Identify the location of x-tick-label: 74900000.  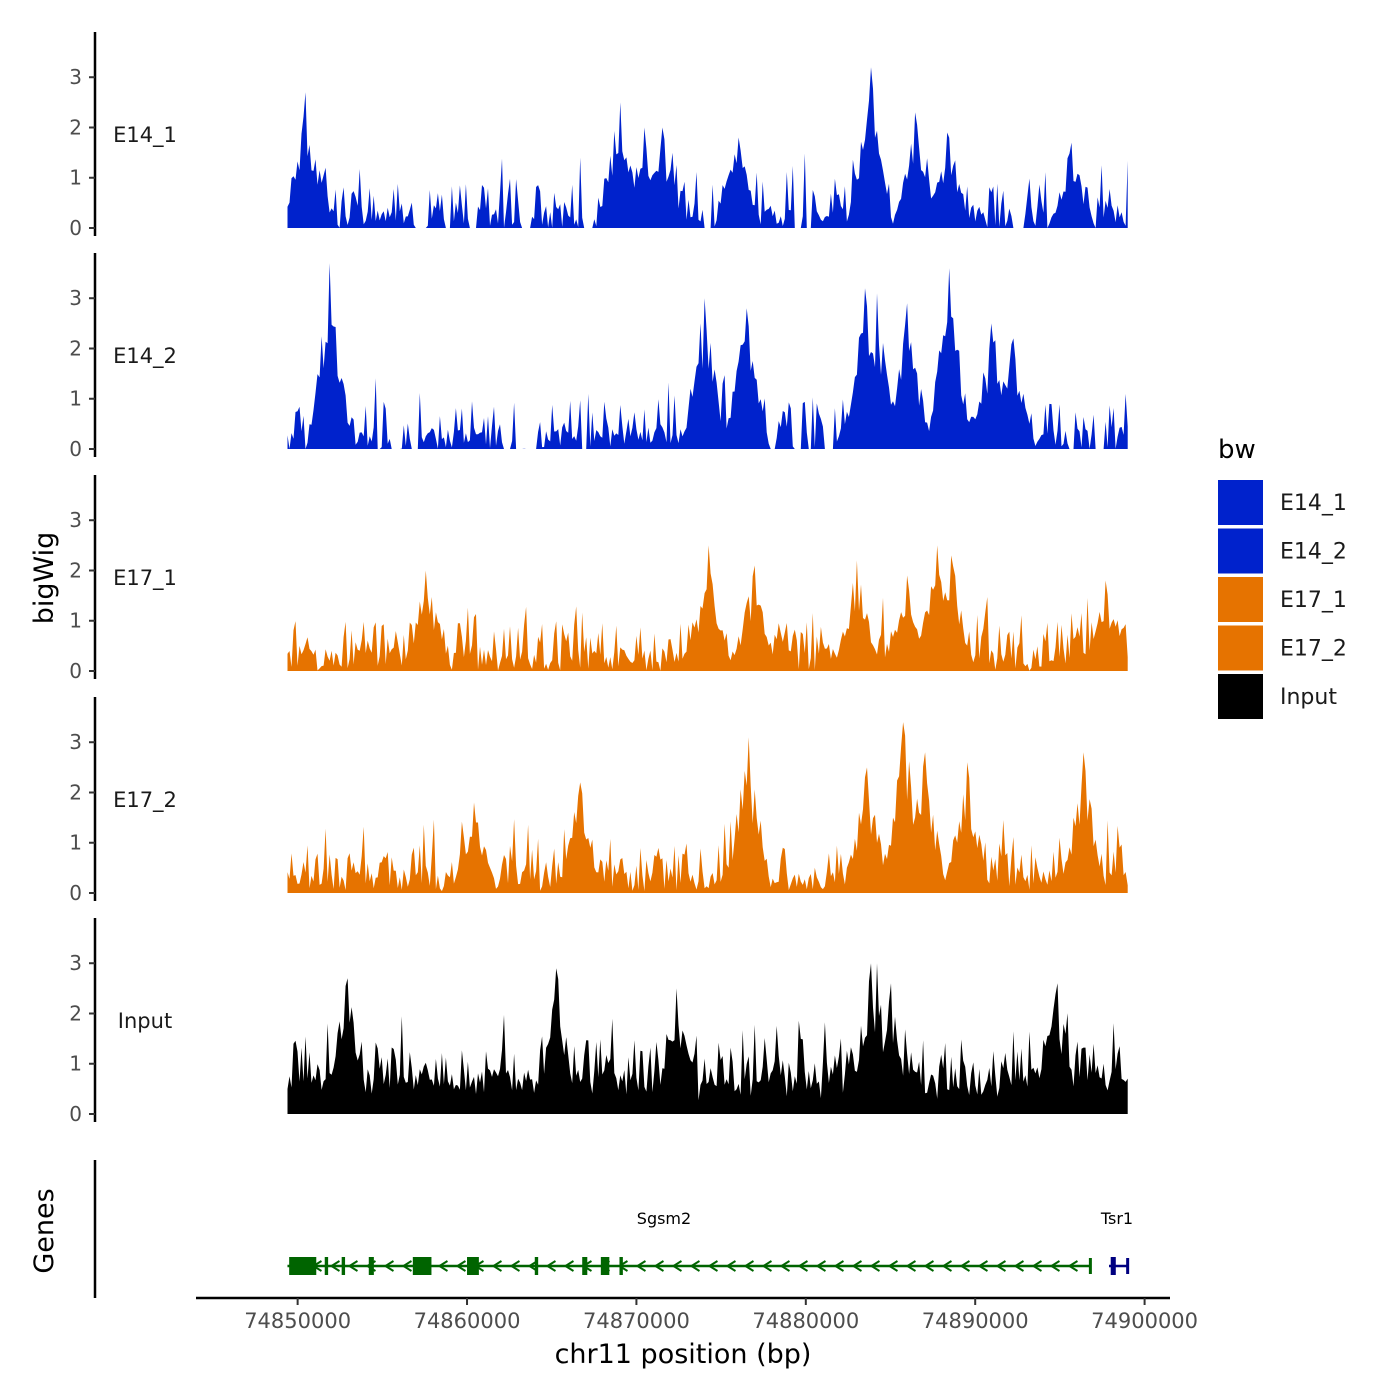
(1144, 1321).